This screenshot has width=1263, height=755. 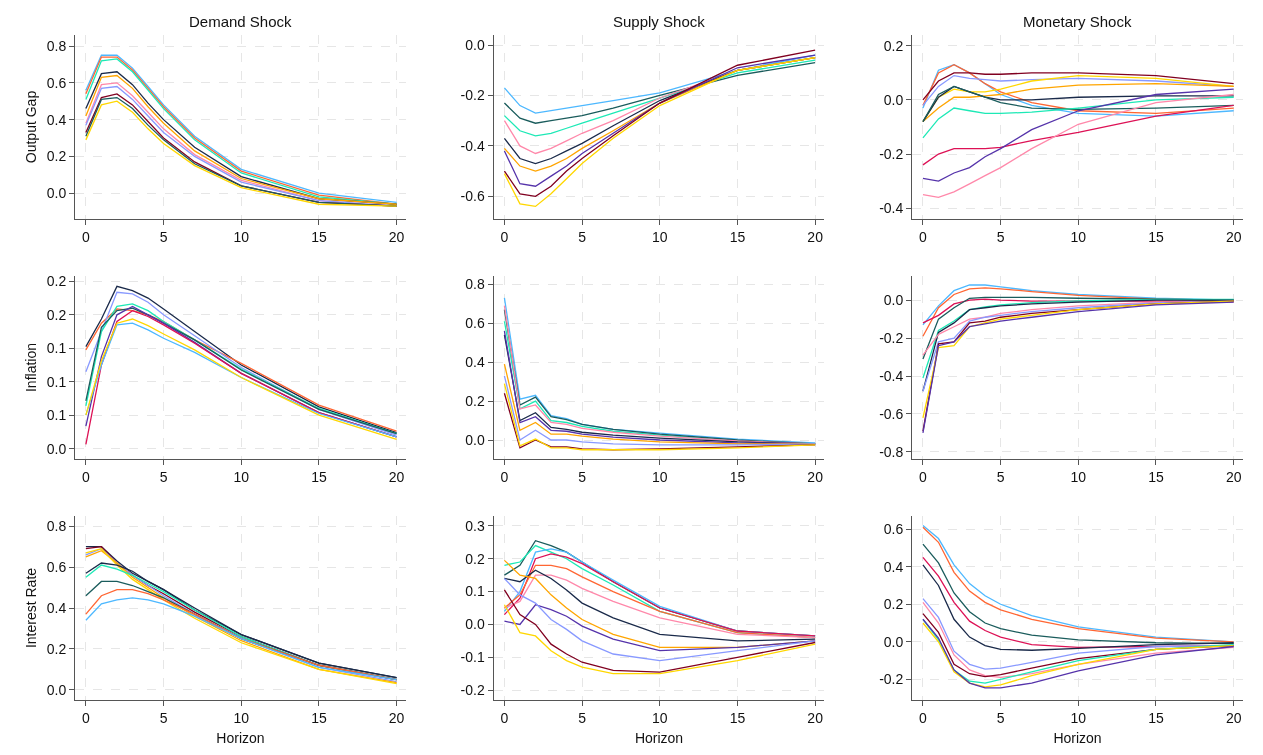 What do you see at coordinates (31, 608) in the screenshot?
I see `y-axis-title: Interest Rate` at bounding box center [31, 608].